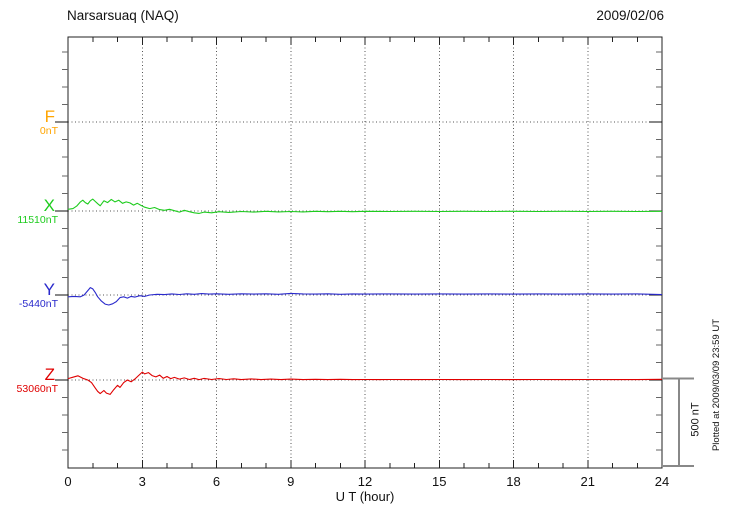 The height and width of the screenshot is (520, 730). What do you see at coordinates (142, 481) in the screenshot?
I see `x-axis-label-3: 3` at bounding box center [142, 481].